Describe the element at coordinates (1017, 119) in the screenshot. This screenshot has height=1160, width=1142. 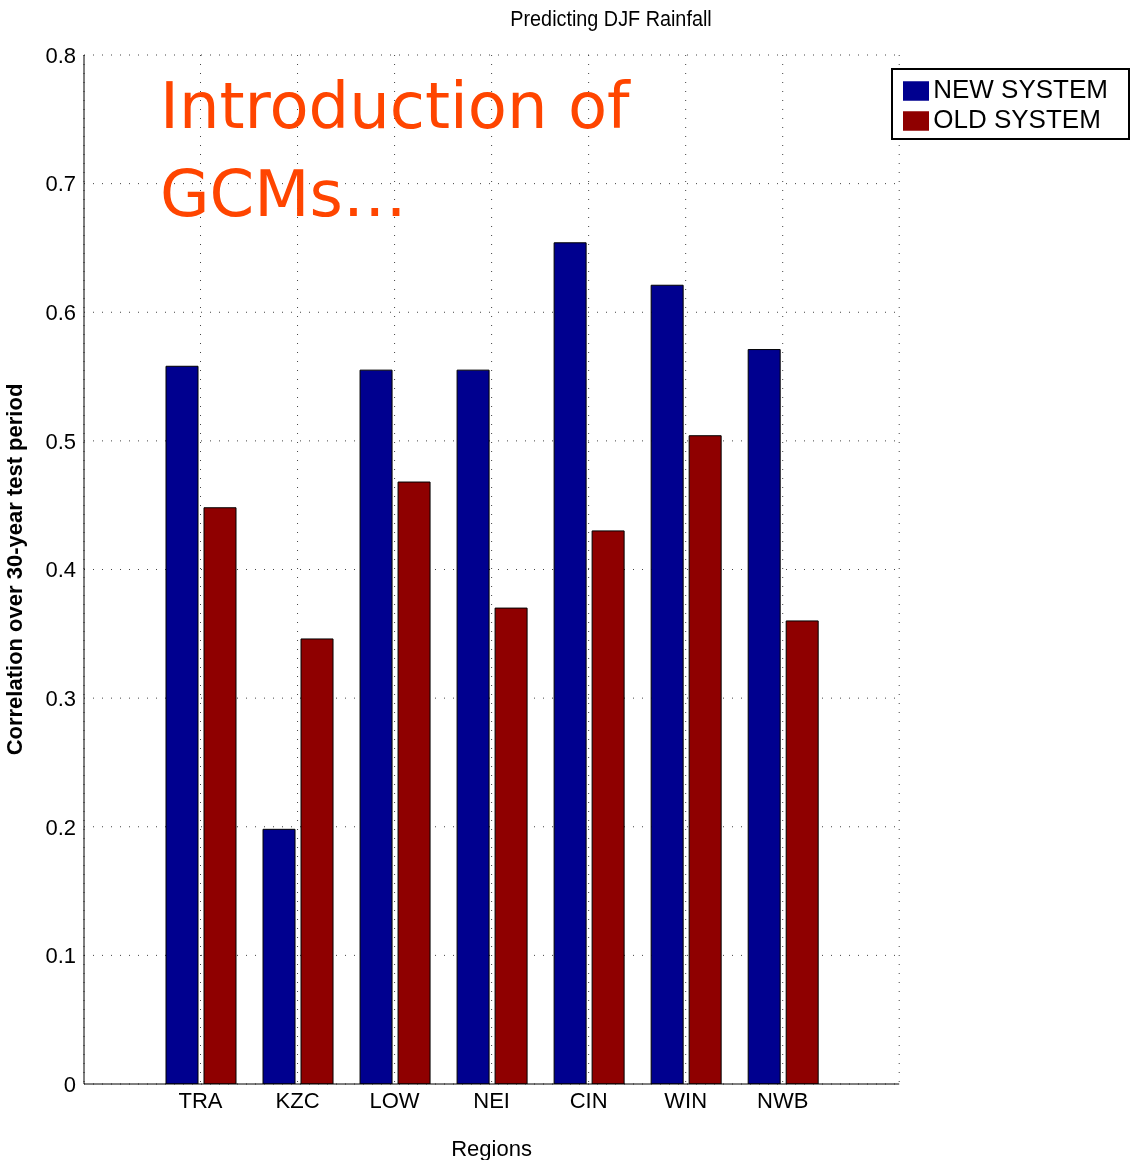
I see `legend-label: OLD SYSTEM` at that location.